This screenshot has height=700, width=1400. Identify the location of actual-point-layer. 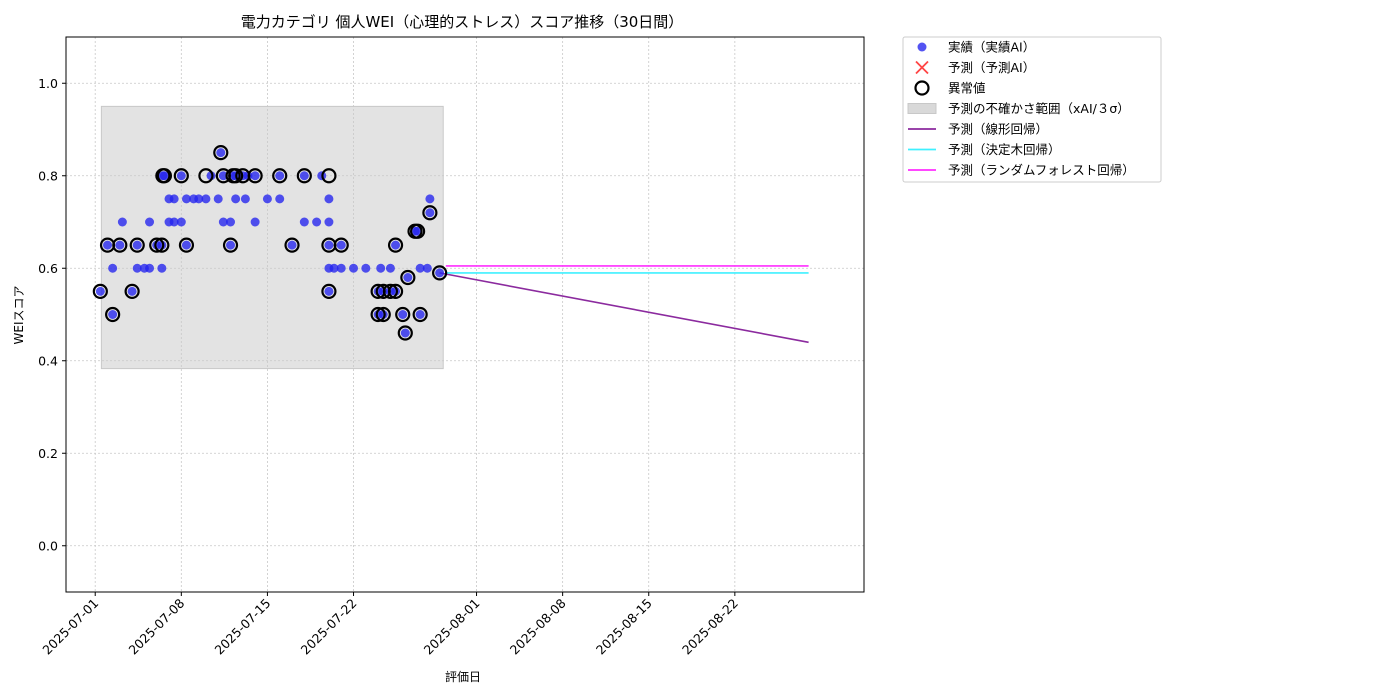
(270, 243).